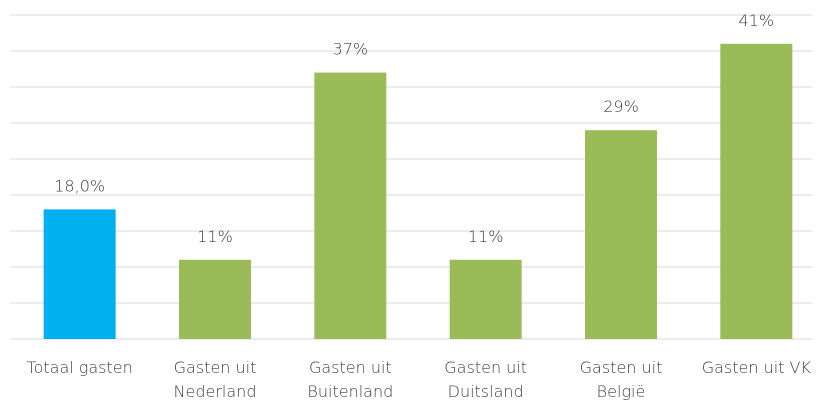 The image size is (822, 410). What do you see at coordinates (79, 367) in the screenshot?
I see `x-tick-label: Totaal gasten` at bounding box center [79, 367].